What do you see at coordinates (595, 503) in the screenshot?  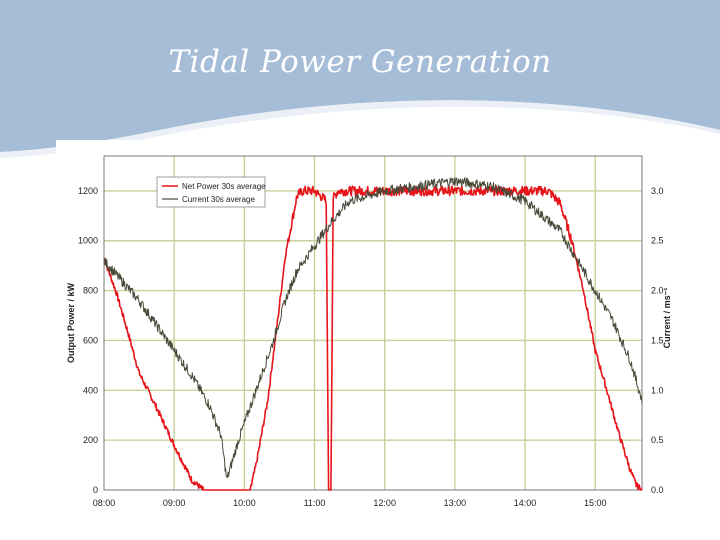 I see `x-tick-label: 15:00` at bounding box center [595, 503].